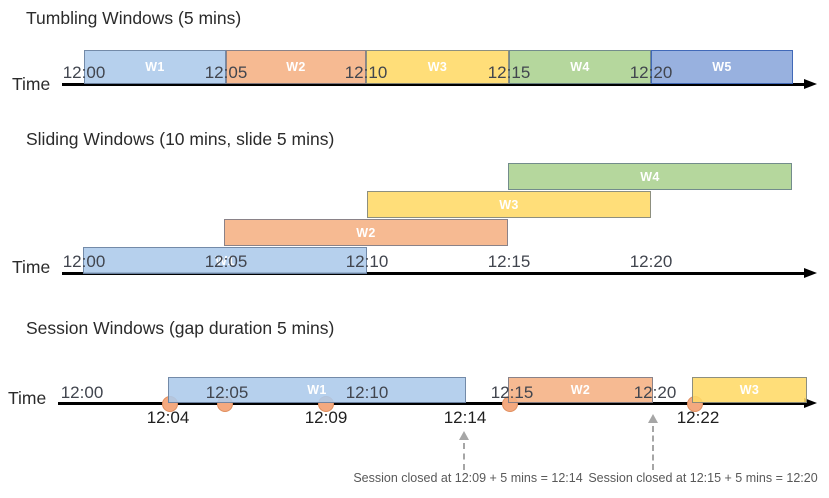 The height and width of the screenshot is (498, 829). What do you see at coordinates (84, 72) in the screenshot?
I see `tumbling-tick: 12:00` at bounding box center [84, 72].